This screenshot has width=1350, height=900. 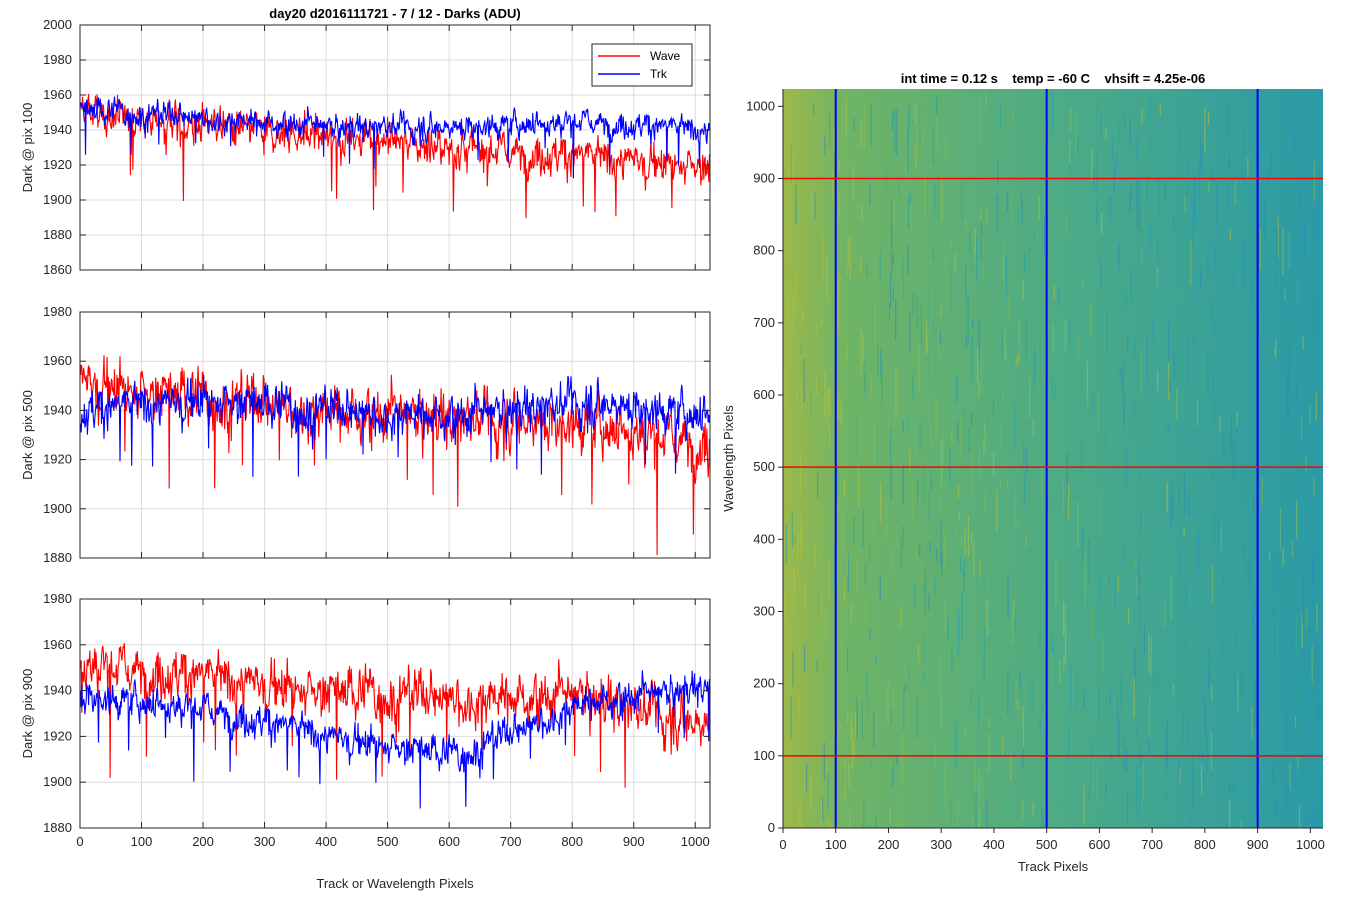 I want to click on y-tick-label: 900, so click(x=764, y=177).